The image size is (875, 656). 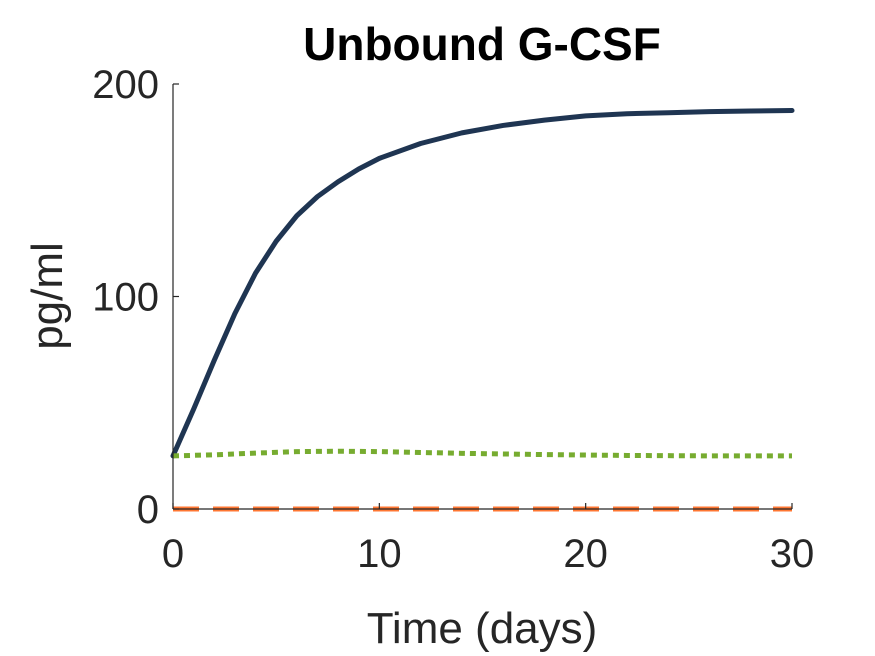 I want to click on x-ticks: 0 10 20 30, so click(x=488, y=539).